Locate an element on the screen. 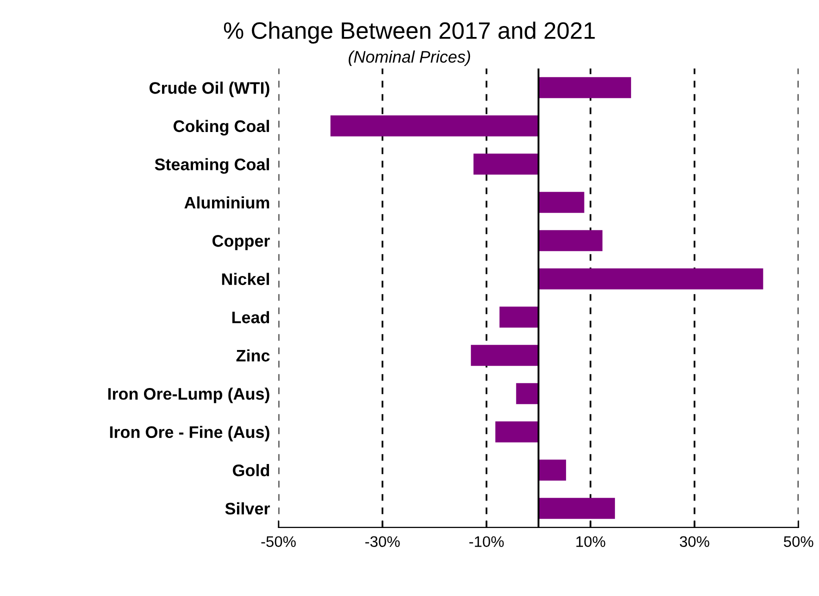  y-tick-label: Silver is located at coordinates (247, 508).